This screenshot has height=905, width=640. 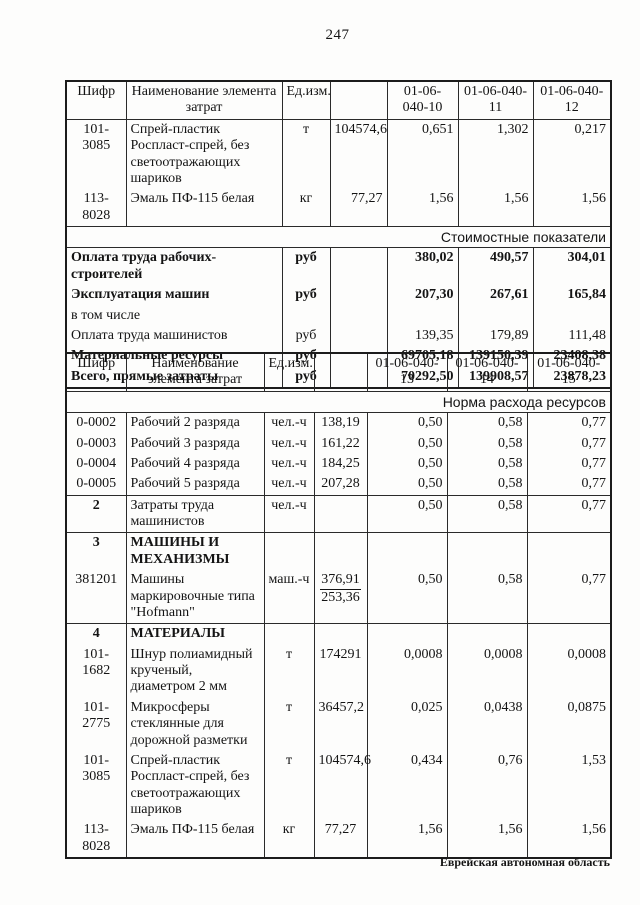 What do you see at coordinates (96, 208) in the screenshot?
I see `cell-code: 113-8028` at bounding box center [96, 208].